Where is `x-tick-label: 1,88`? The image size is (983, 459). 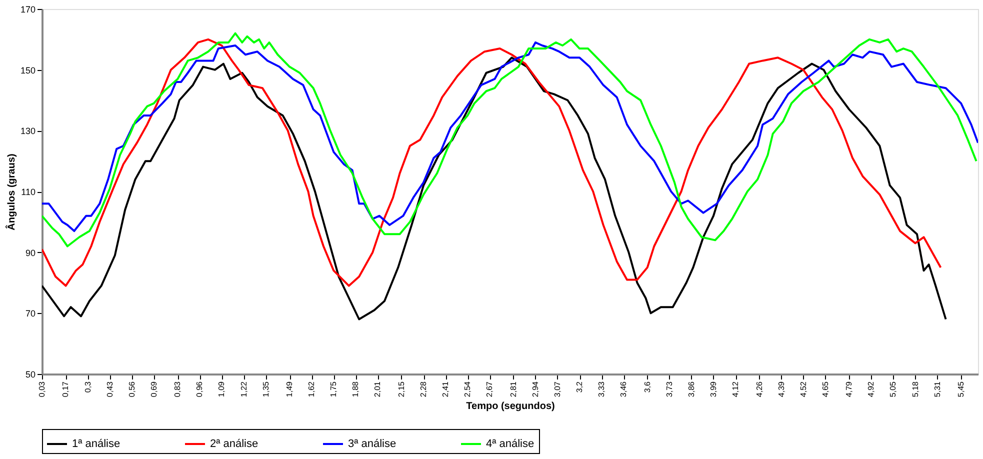
x-tick-label: 1,88 is located at coordinates (355, 389).